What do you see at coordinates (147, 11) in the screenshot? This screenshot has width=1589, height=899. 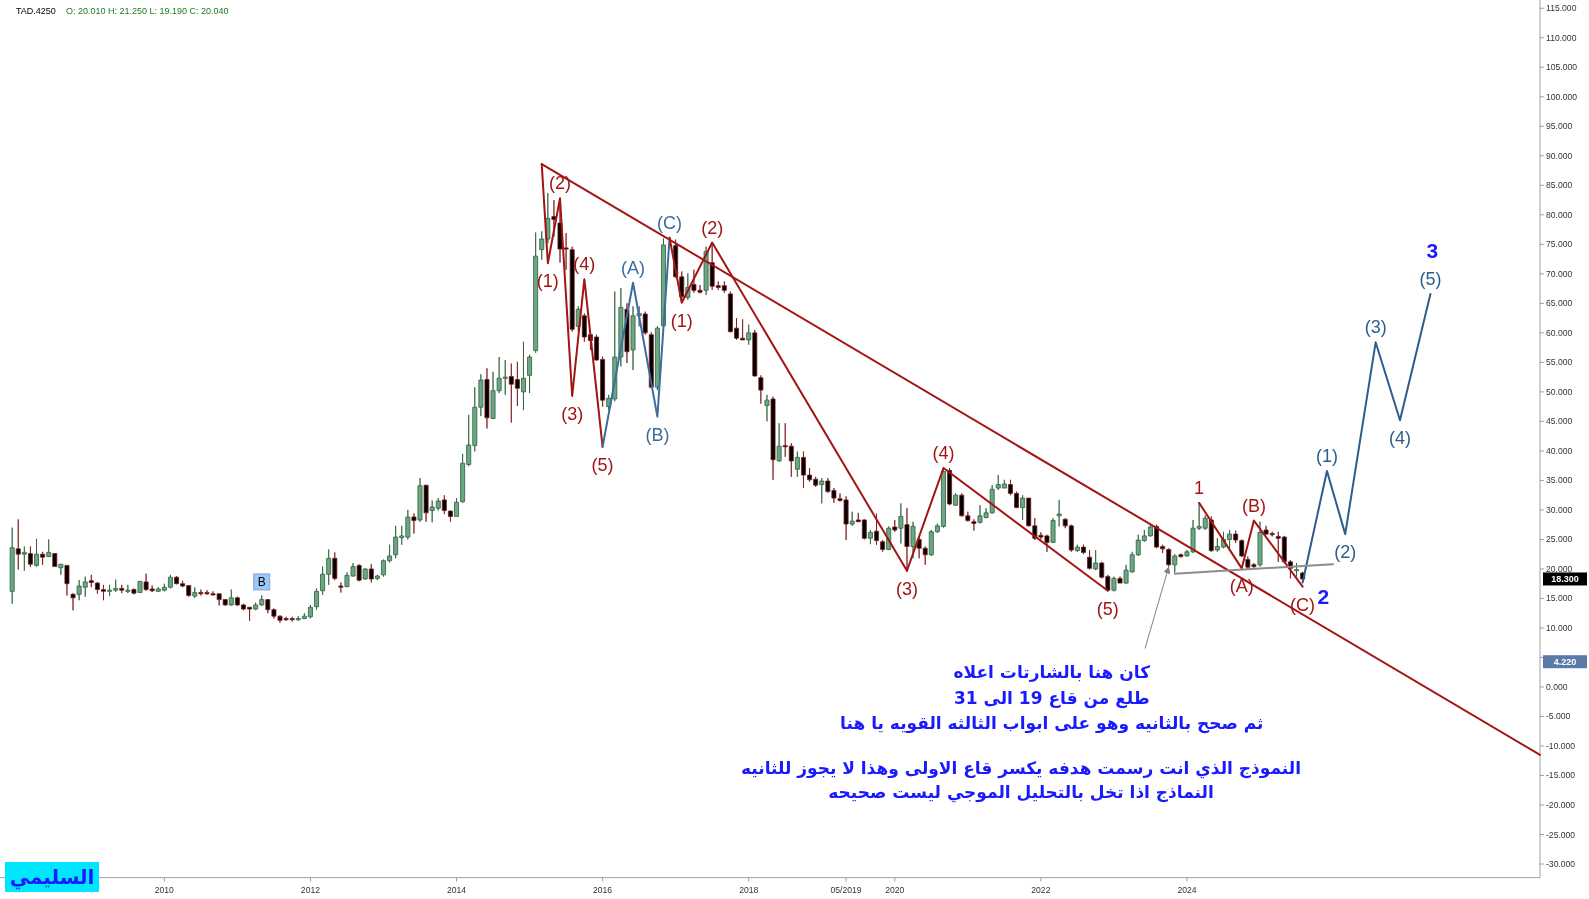 I see `text: O: 20.010 H: 21.250 L: 19.190 C: 20.040` at bounding box center [147, 11].